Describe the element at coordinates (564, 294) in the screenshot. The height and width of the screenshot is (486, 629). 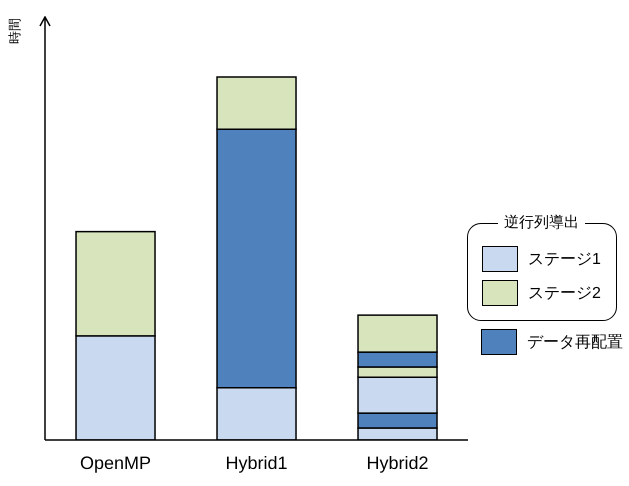
I see `legend-label: ステージ2` at that location.